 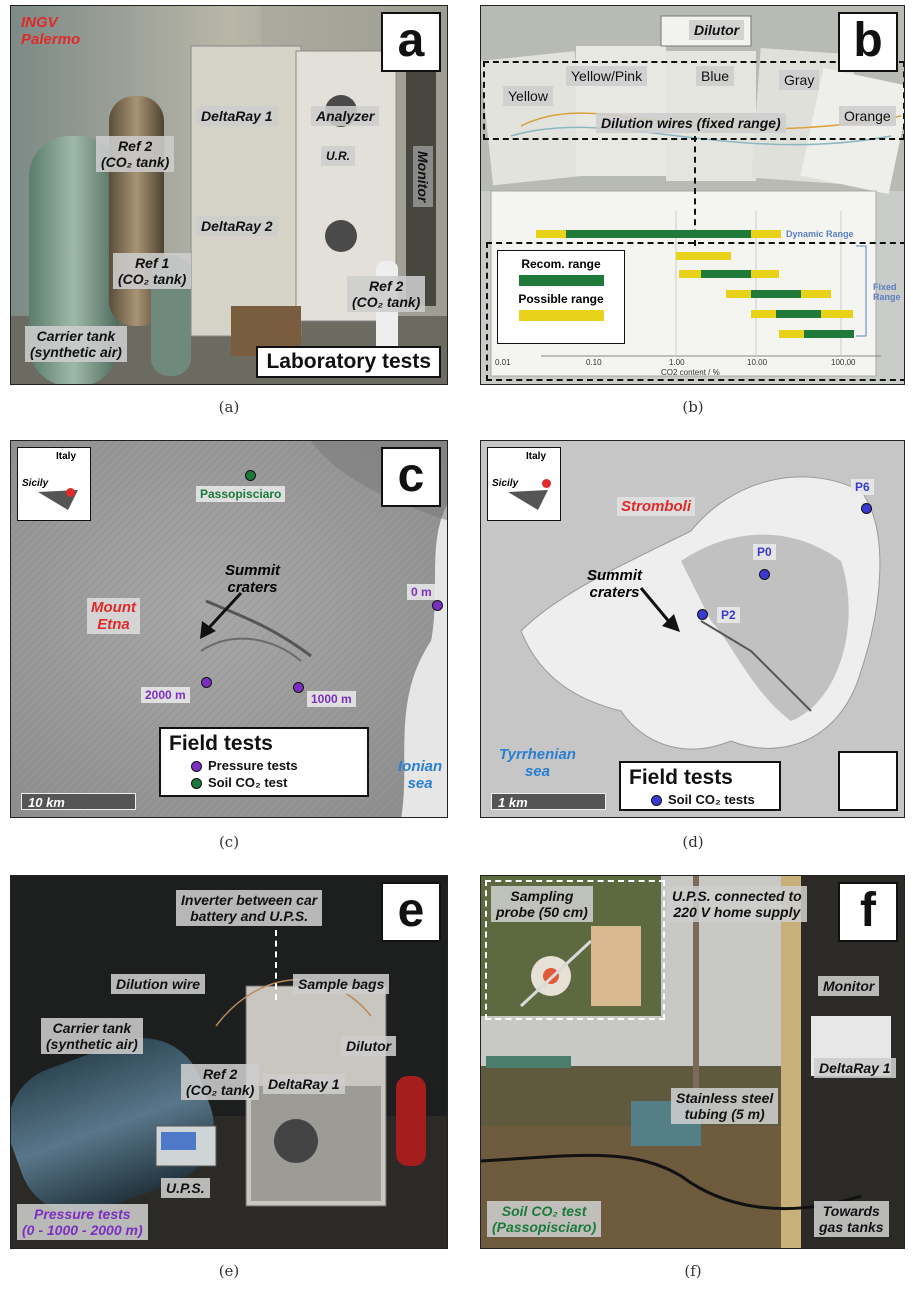 What do you see at coordinates (575, 950) in the screenshot?
I see `probe-inset-frame` at bounding box center [575, 950].